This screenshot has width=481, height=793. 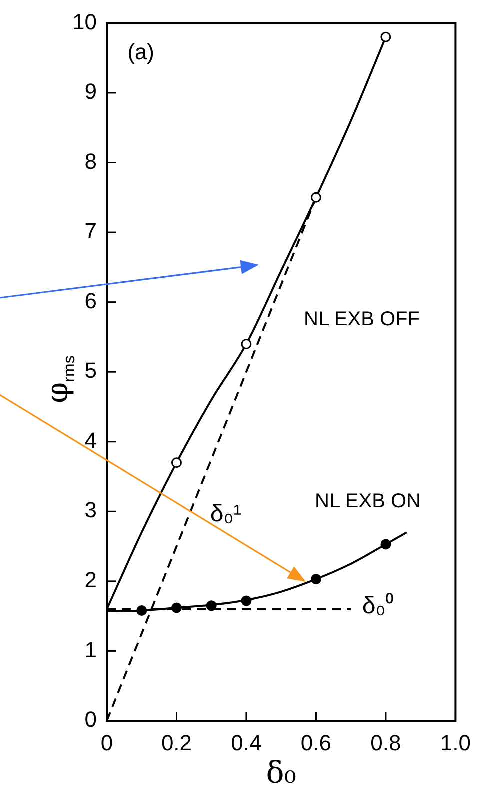 What do you see at coordinates (378, 606) in the screenshot?
I see `annotation: δ₀⁰` at bounding box center [378, 606].